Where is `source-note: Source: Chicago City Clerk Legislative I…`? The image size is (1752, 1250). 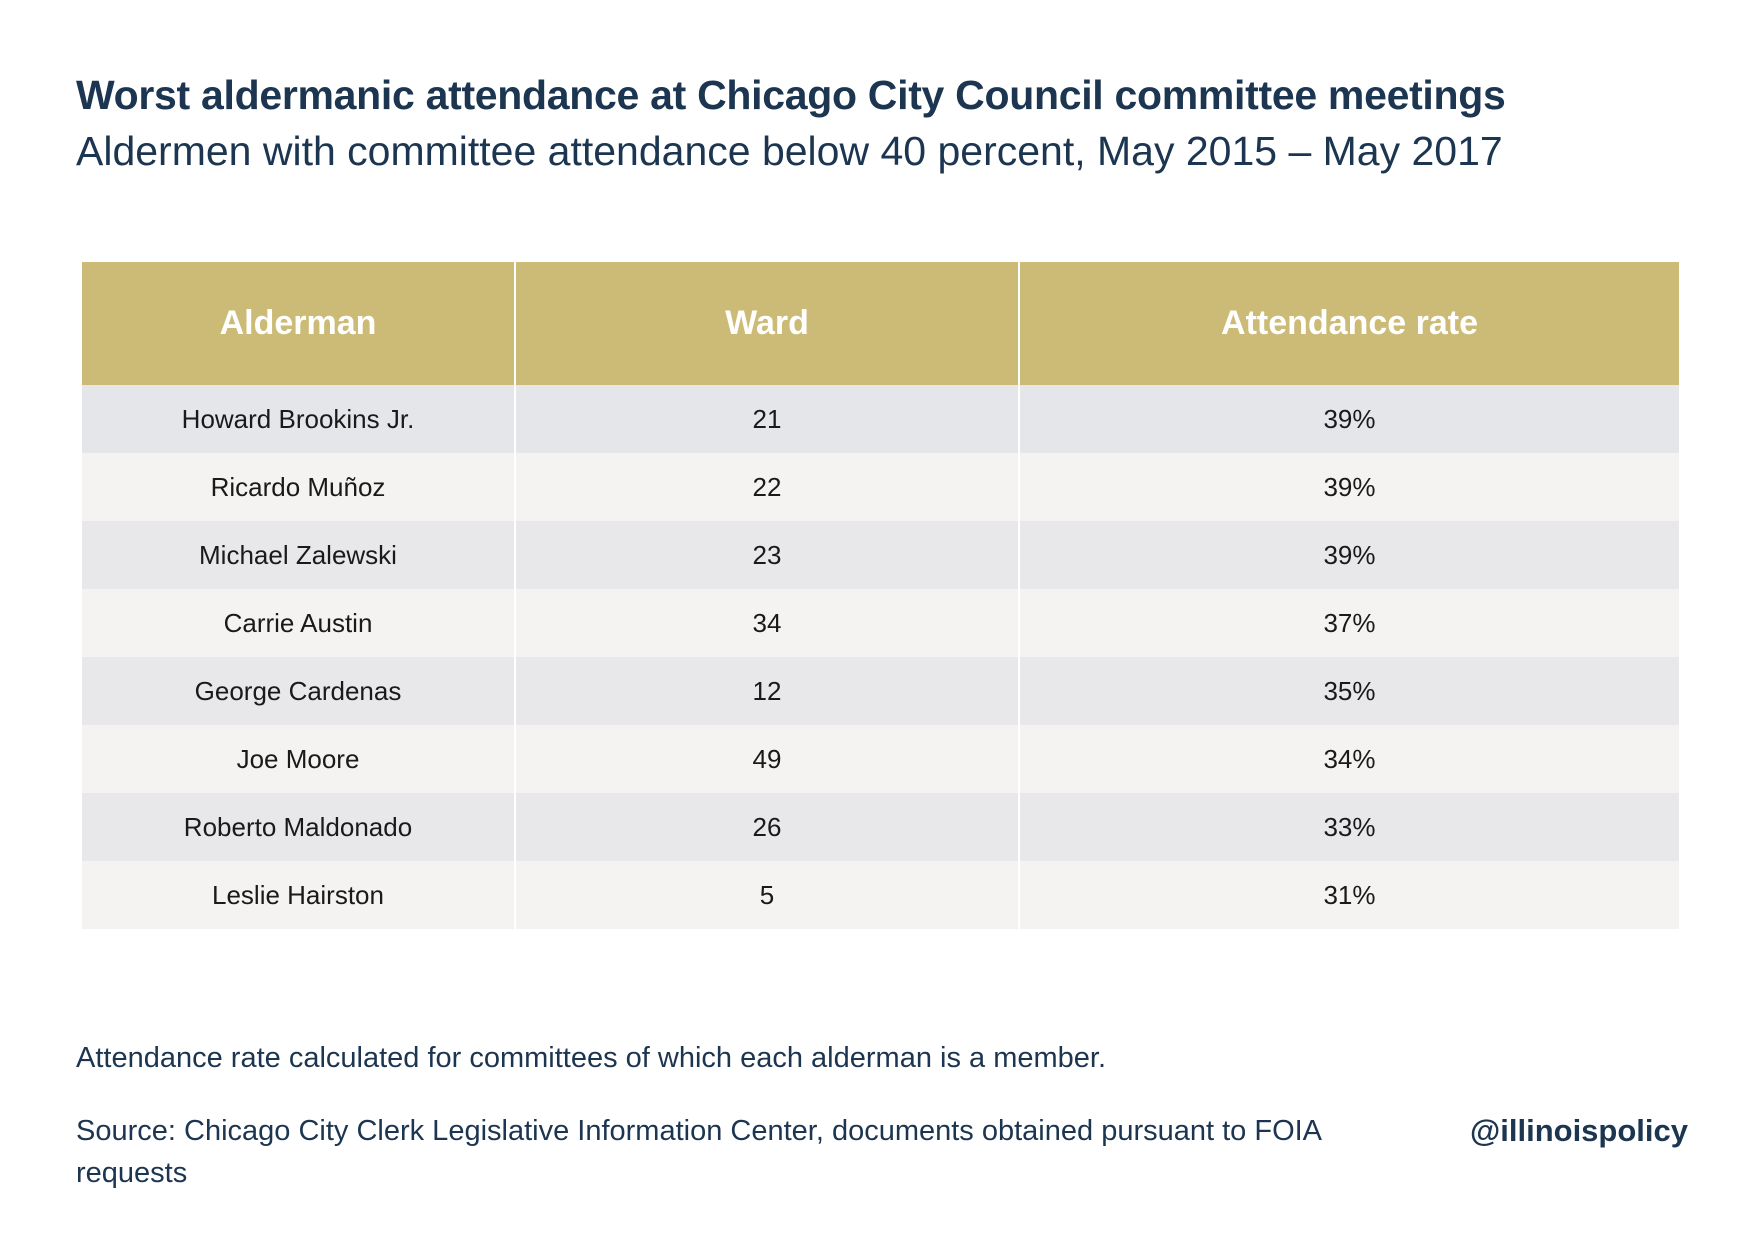
source-note: Source: Chicago City Clerk Legislative I… is located at coordinates (698, 1152).